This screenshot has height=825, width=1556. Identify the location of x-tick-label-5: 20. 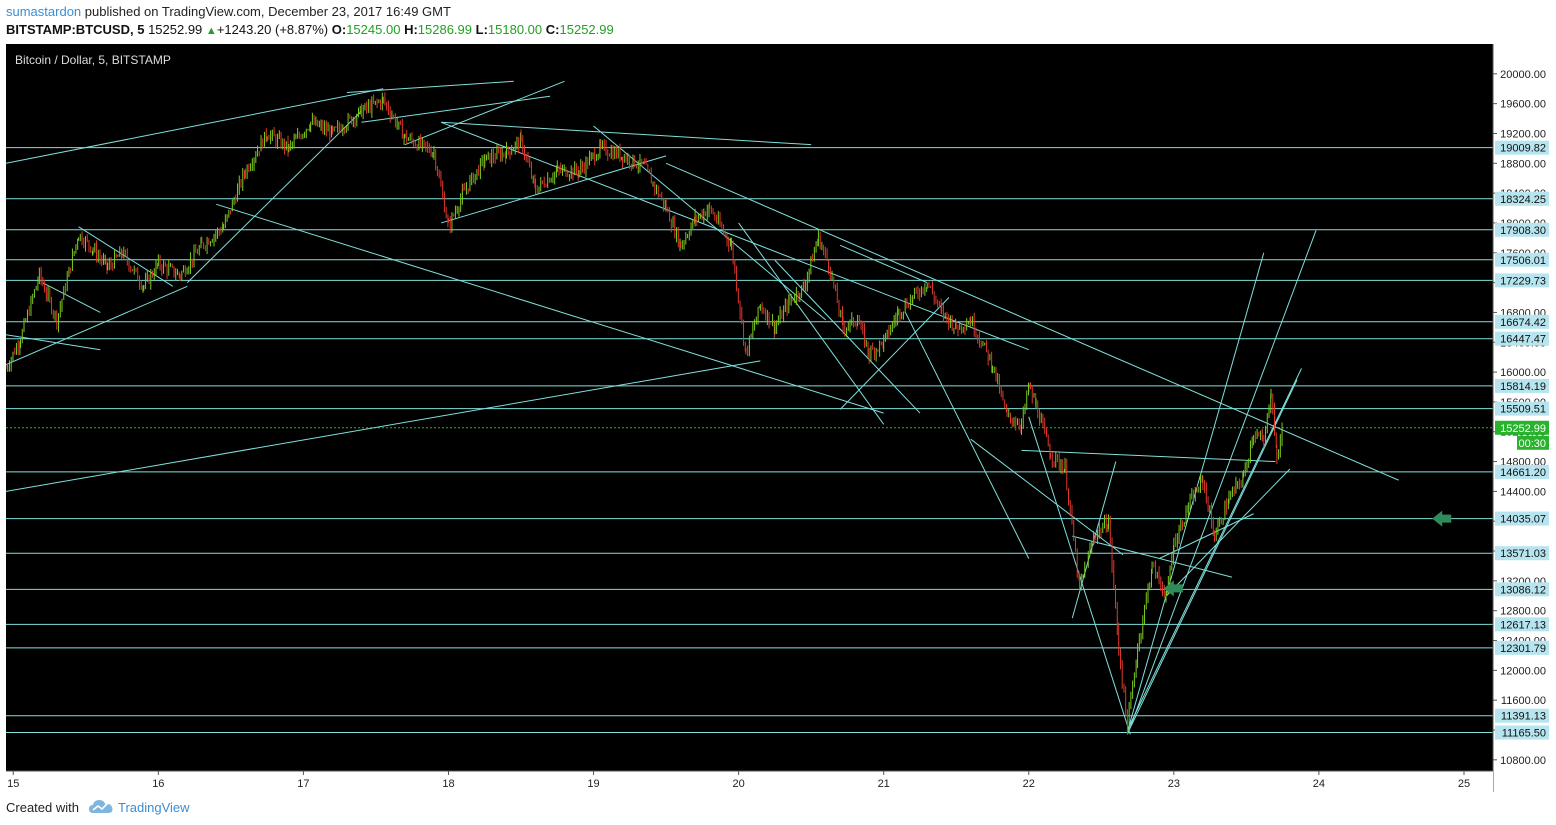
(738, 784).